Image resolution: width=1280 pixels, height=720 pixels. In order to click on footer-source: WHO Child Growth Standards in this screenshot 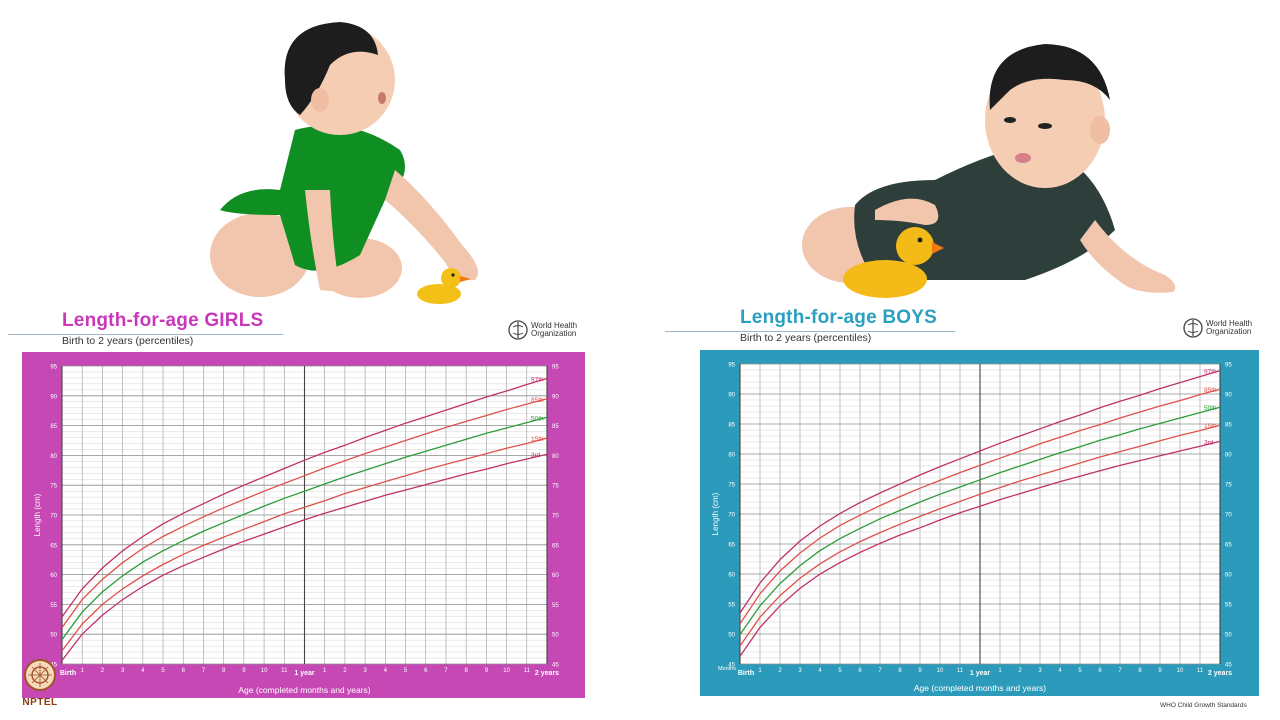, I will do `click(1203, 705)`.